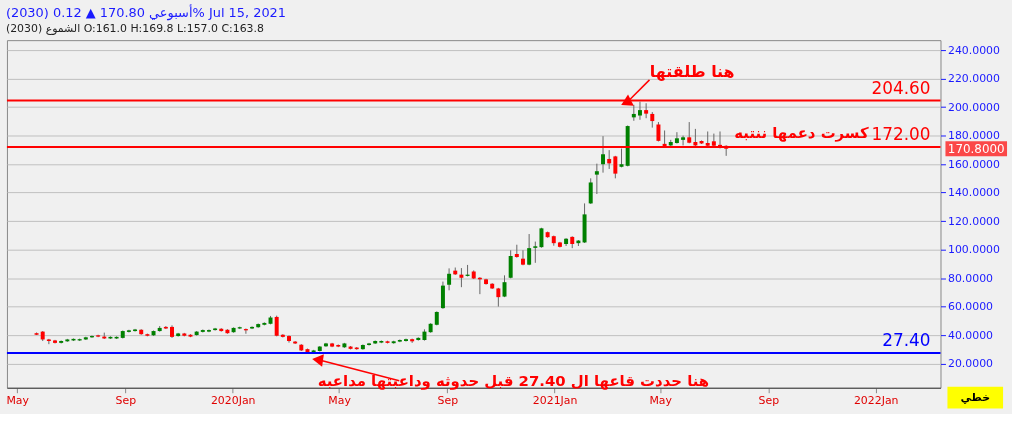  I want to click on y-tick-label: 40.0000, so click(970, 335).